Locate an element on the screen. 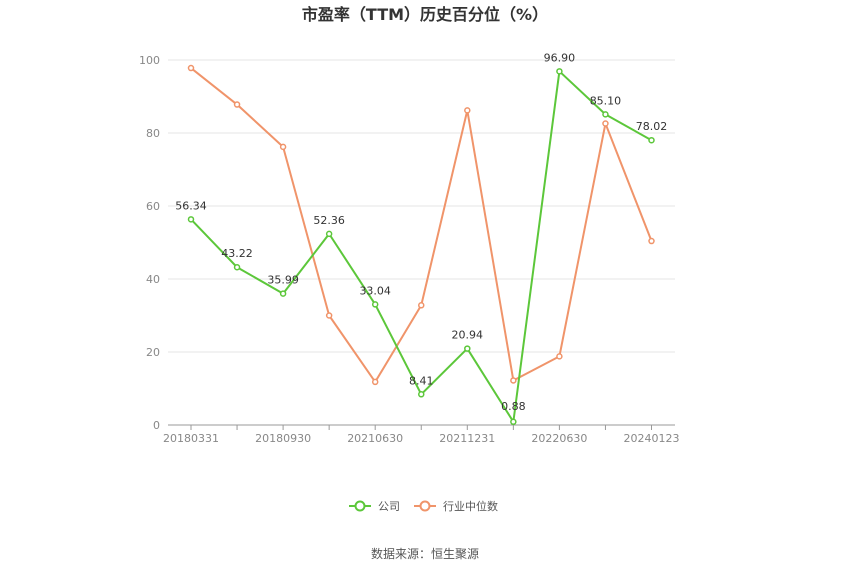 This screenshot has height=575, width=850. data-label: 78.02 is located at coordinates (652, 126).